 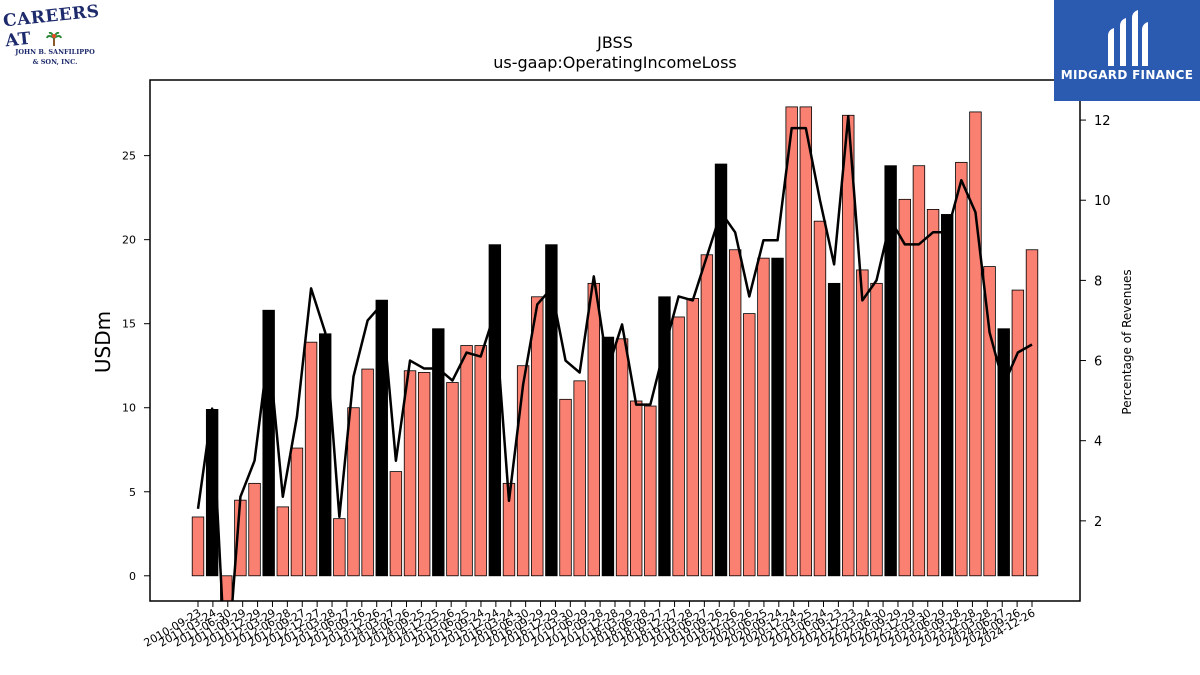 I want to click on palm-tree-icon, so click(x=54, y=39).